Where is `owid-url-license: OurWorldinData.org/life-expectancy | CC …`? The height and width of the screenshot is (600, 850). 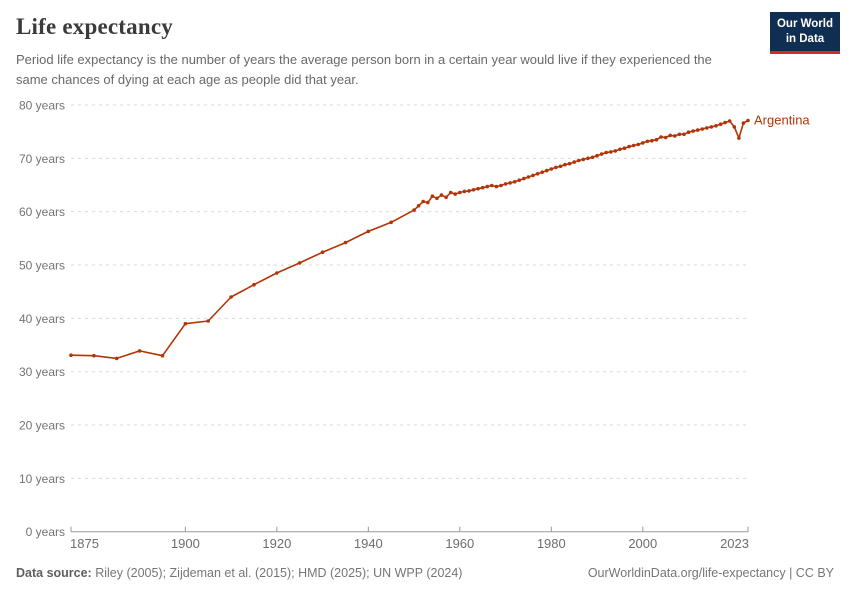
owid-url-license: OurWorldinData.org/life-expectancy | CC … is located at coordinates (710, 573).